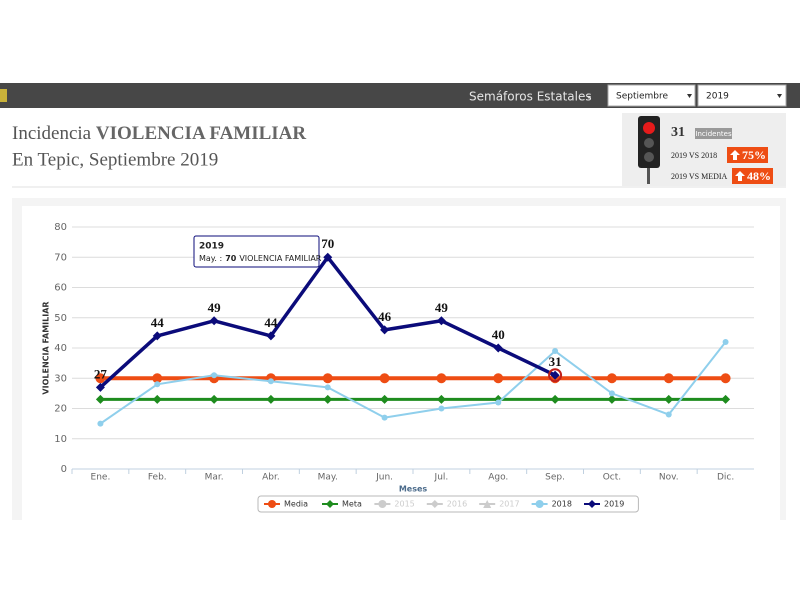 The image size is (800, 600). I want to click on tooltip-value: 70, so click(231, 258).